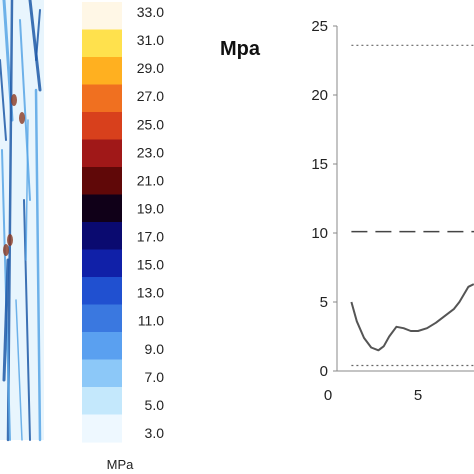 This screenshot has width=474, height=474. I want to click on colorbar-tick-label: 33.0, so click(150, 12).